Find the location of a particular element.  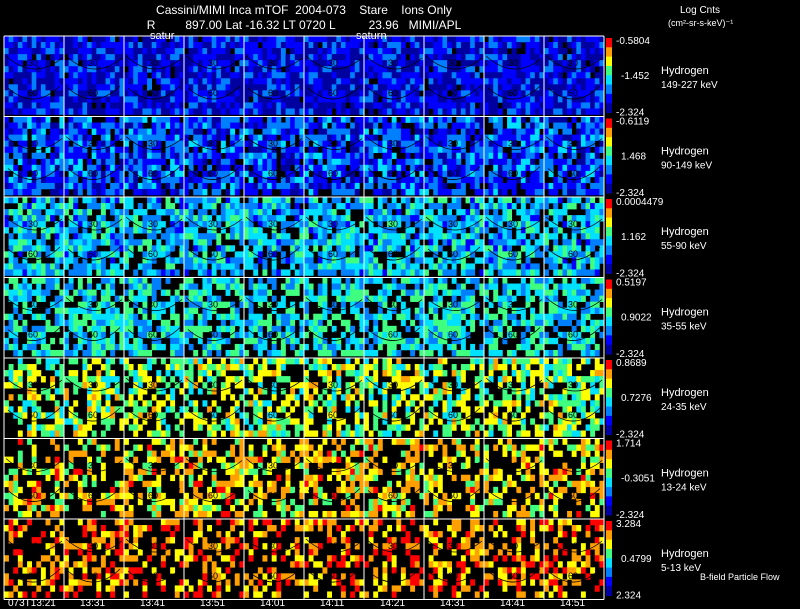

contour-label-30: 30 is located at coordinates (153, 144).